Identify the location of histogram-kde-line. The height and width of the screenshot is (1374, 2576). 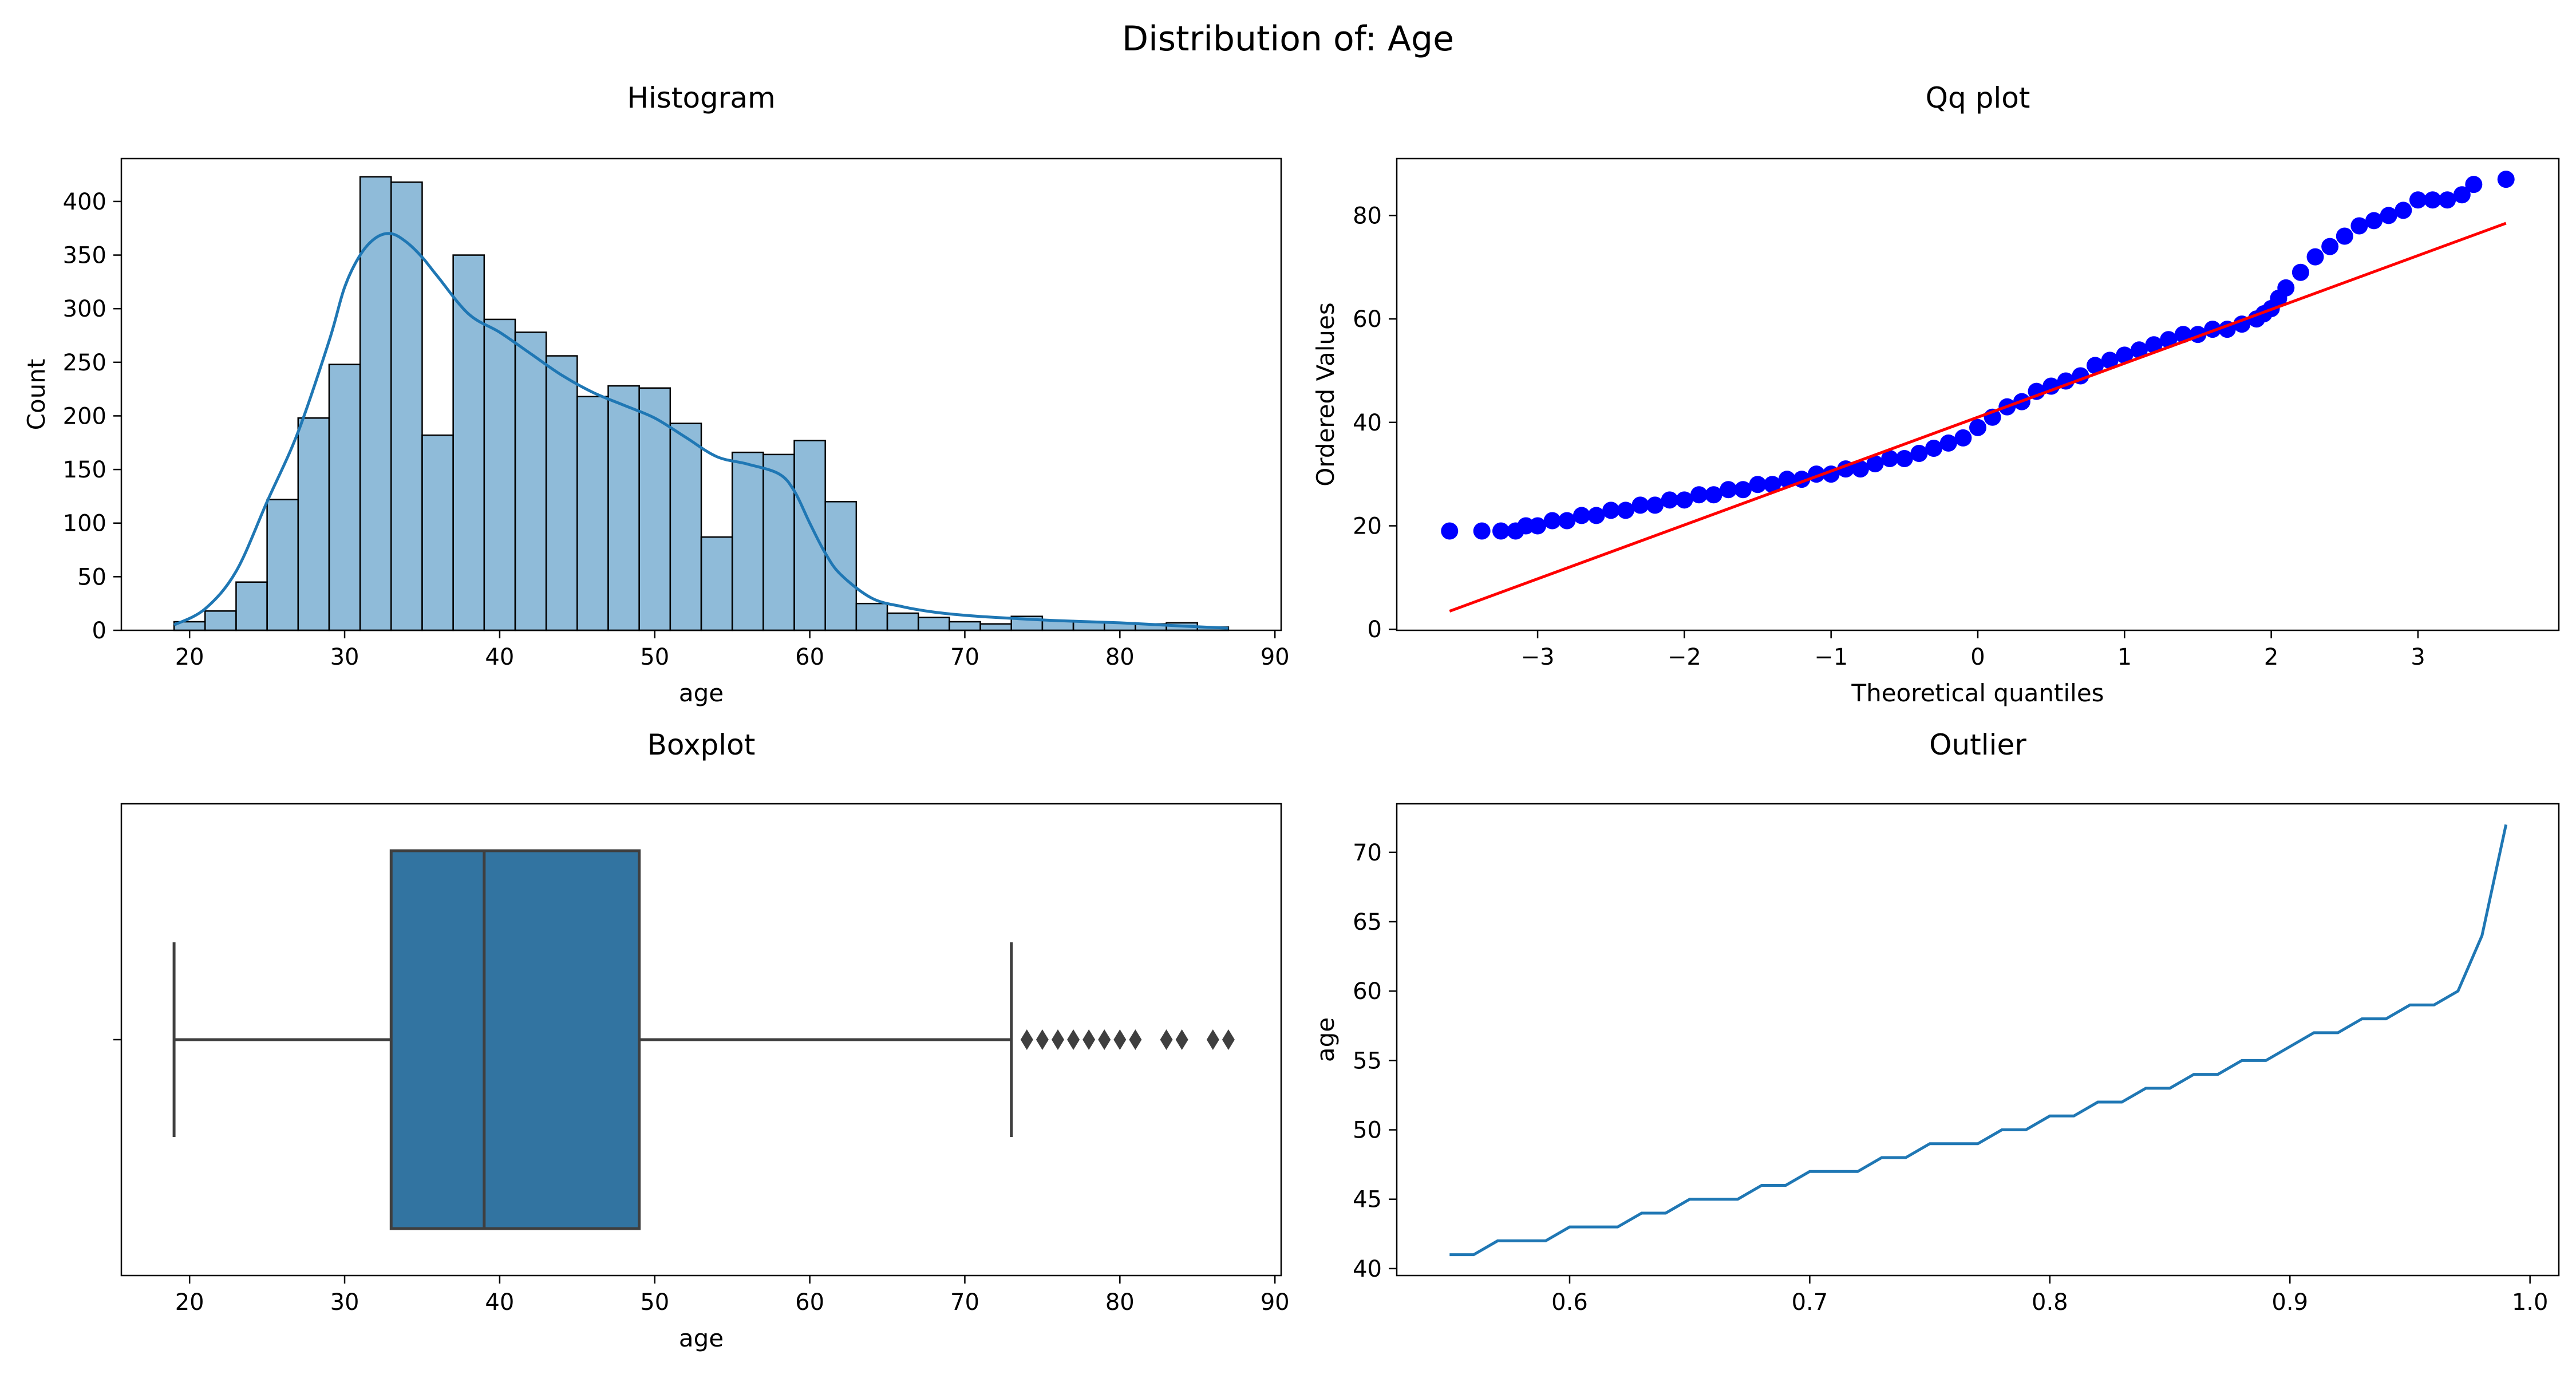
(701, 431).